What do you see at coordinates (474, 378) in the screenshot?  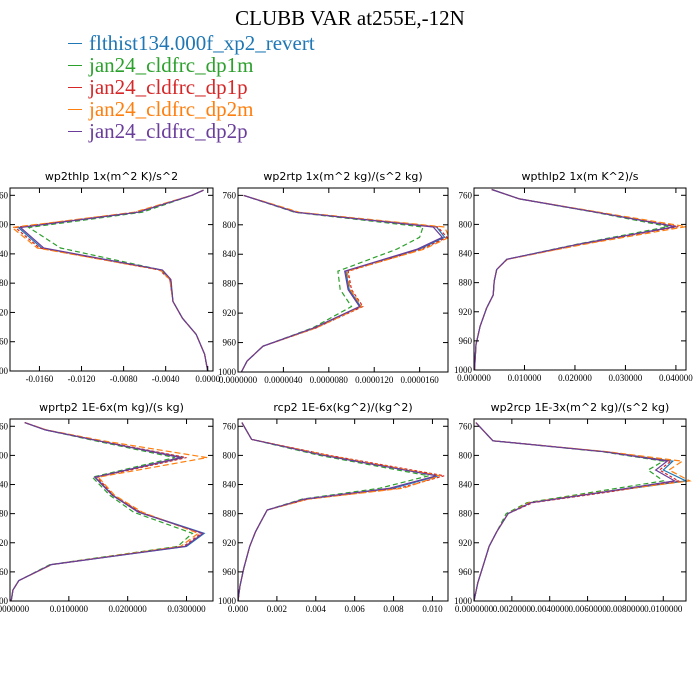 I see `x-tick-label: 0.000000` at bounding box center [474, 378].